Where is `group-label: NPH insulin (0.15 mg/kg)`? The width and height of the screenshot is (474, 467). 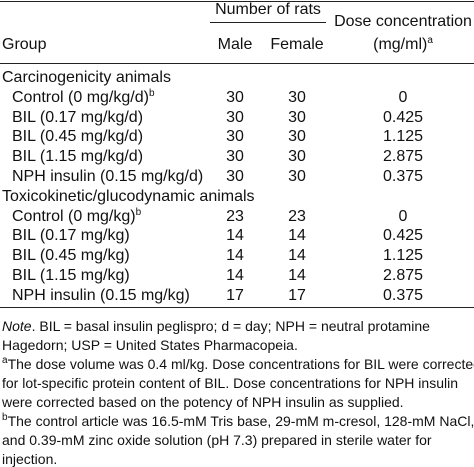 group-label: NPH insulin (0.15 mg/kg) is located at coordinates (101, 295).